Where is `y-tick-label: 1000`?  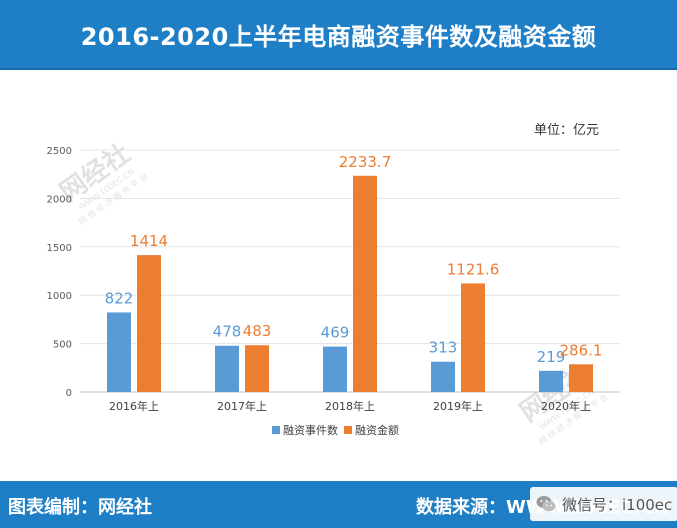 y-tick-label: 1000 is located at coordinates (59, 296).